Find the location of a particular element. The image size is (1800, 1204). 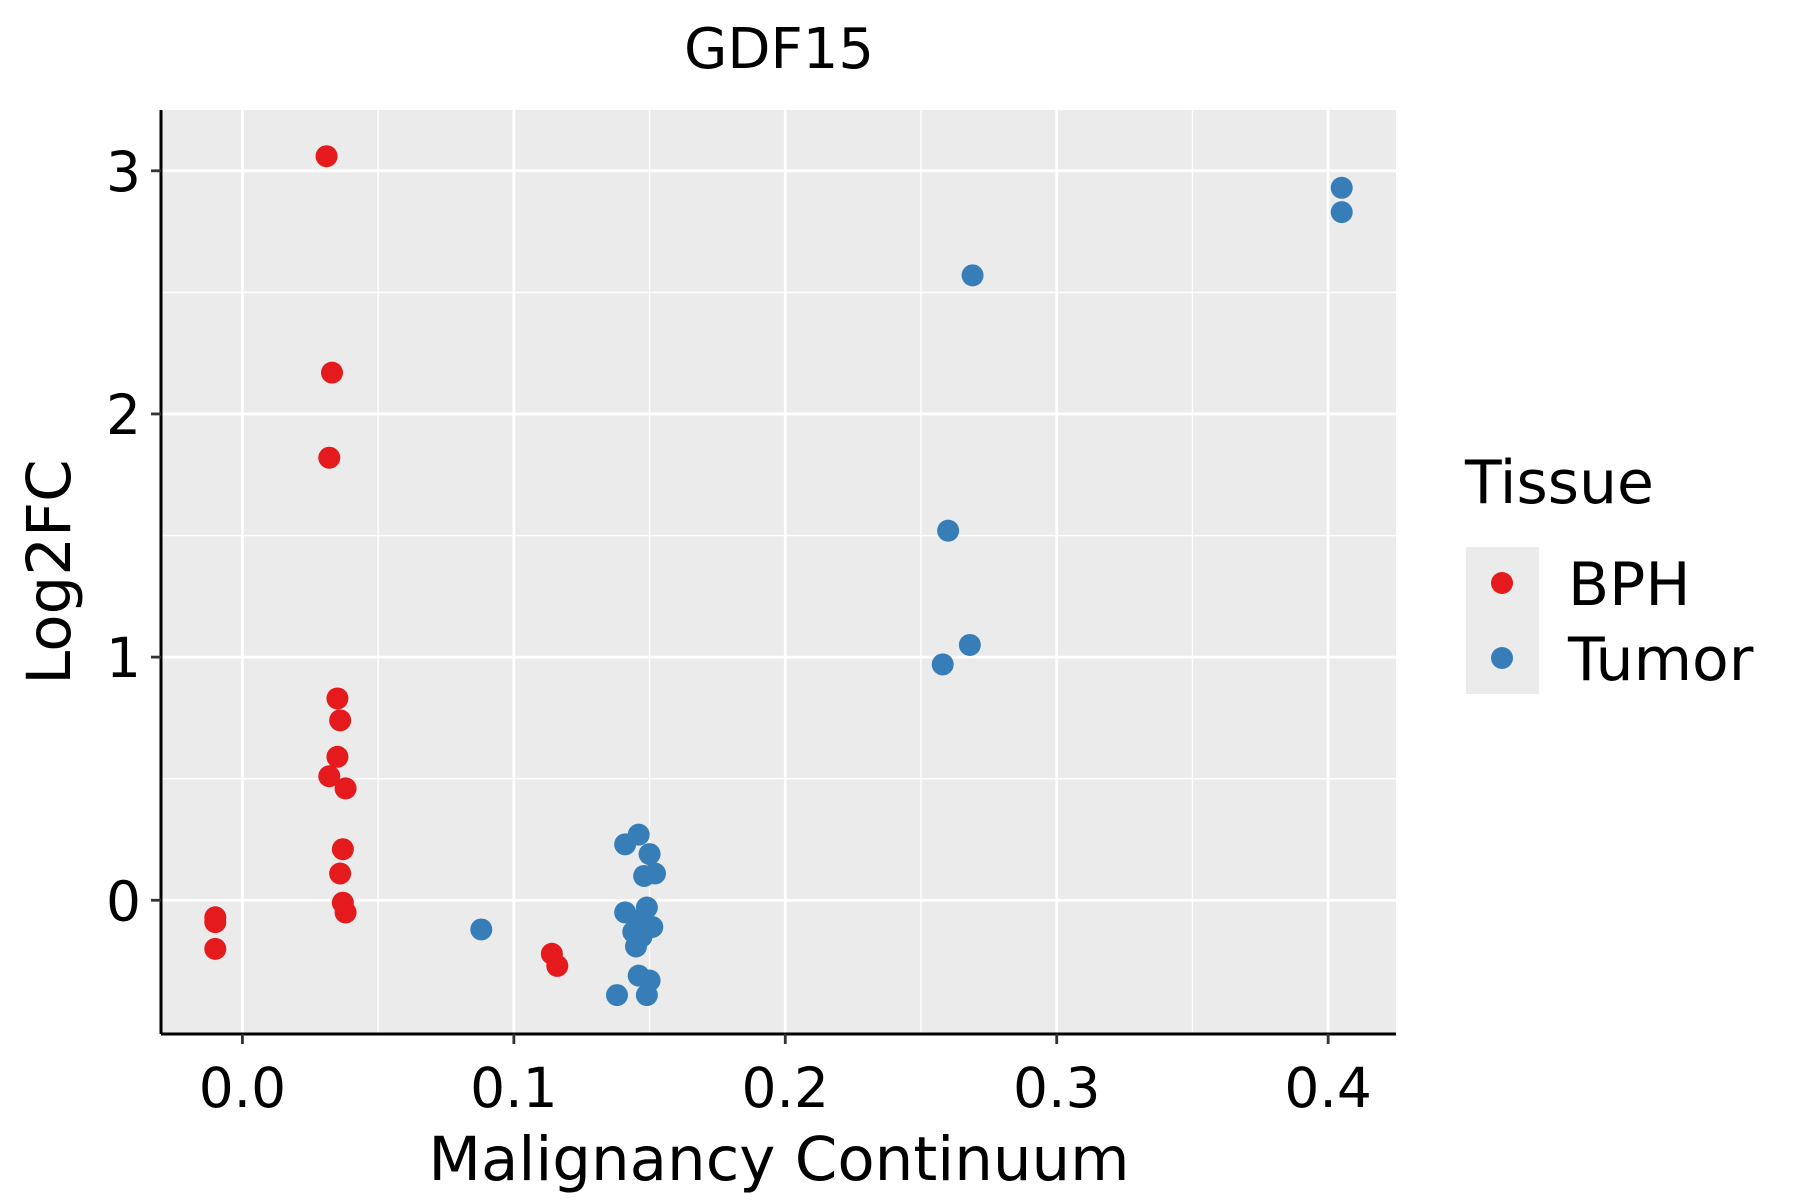

x-tick-label: 0.3 is located at coordinates (1056, 1088).